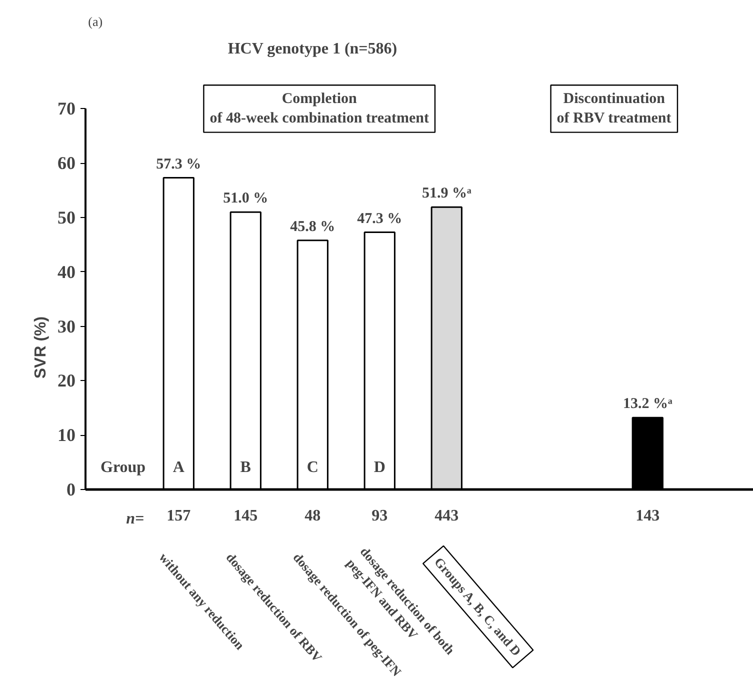  What do you see at coordinates (380, 515) in the screenshot?
I see `x-tick-label: 93` at bounding box center [380, 515].